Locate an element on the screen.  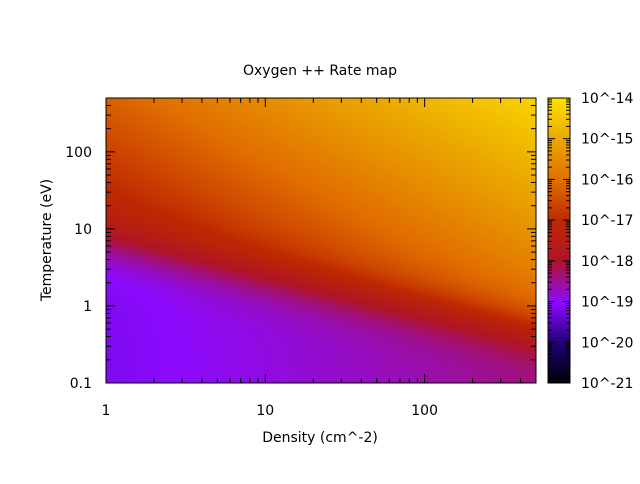
x-tick-label: 10 is located at coordinates (265, 411).